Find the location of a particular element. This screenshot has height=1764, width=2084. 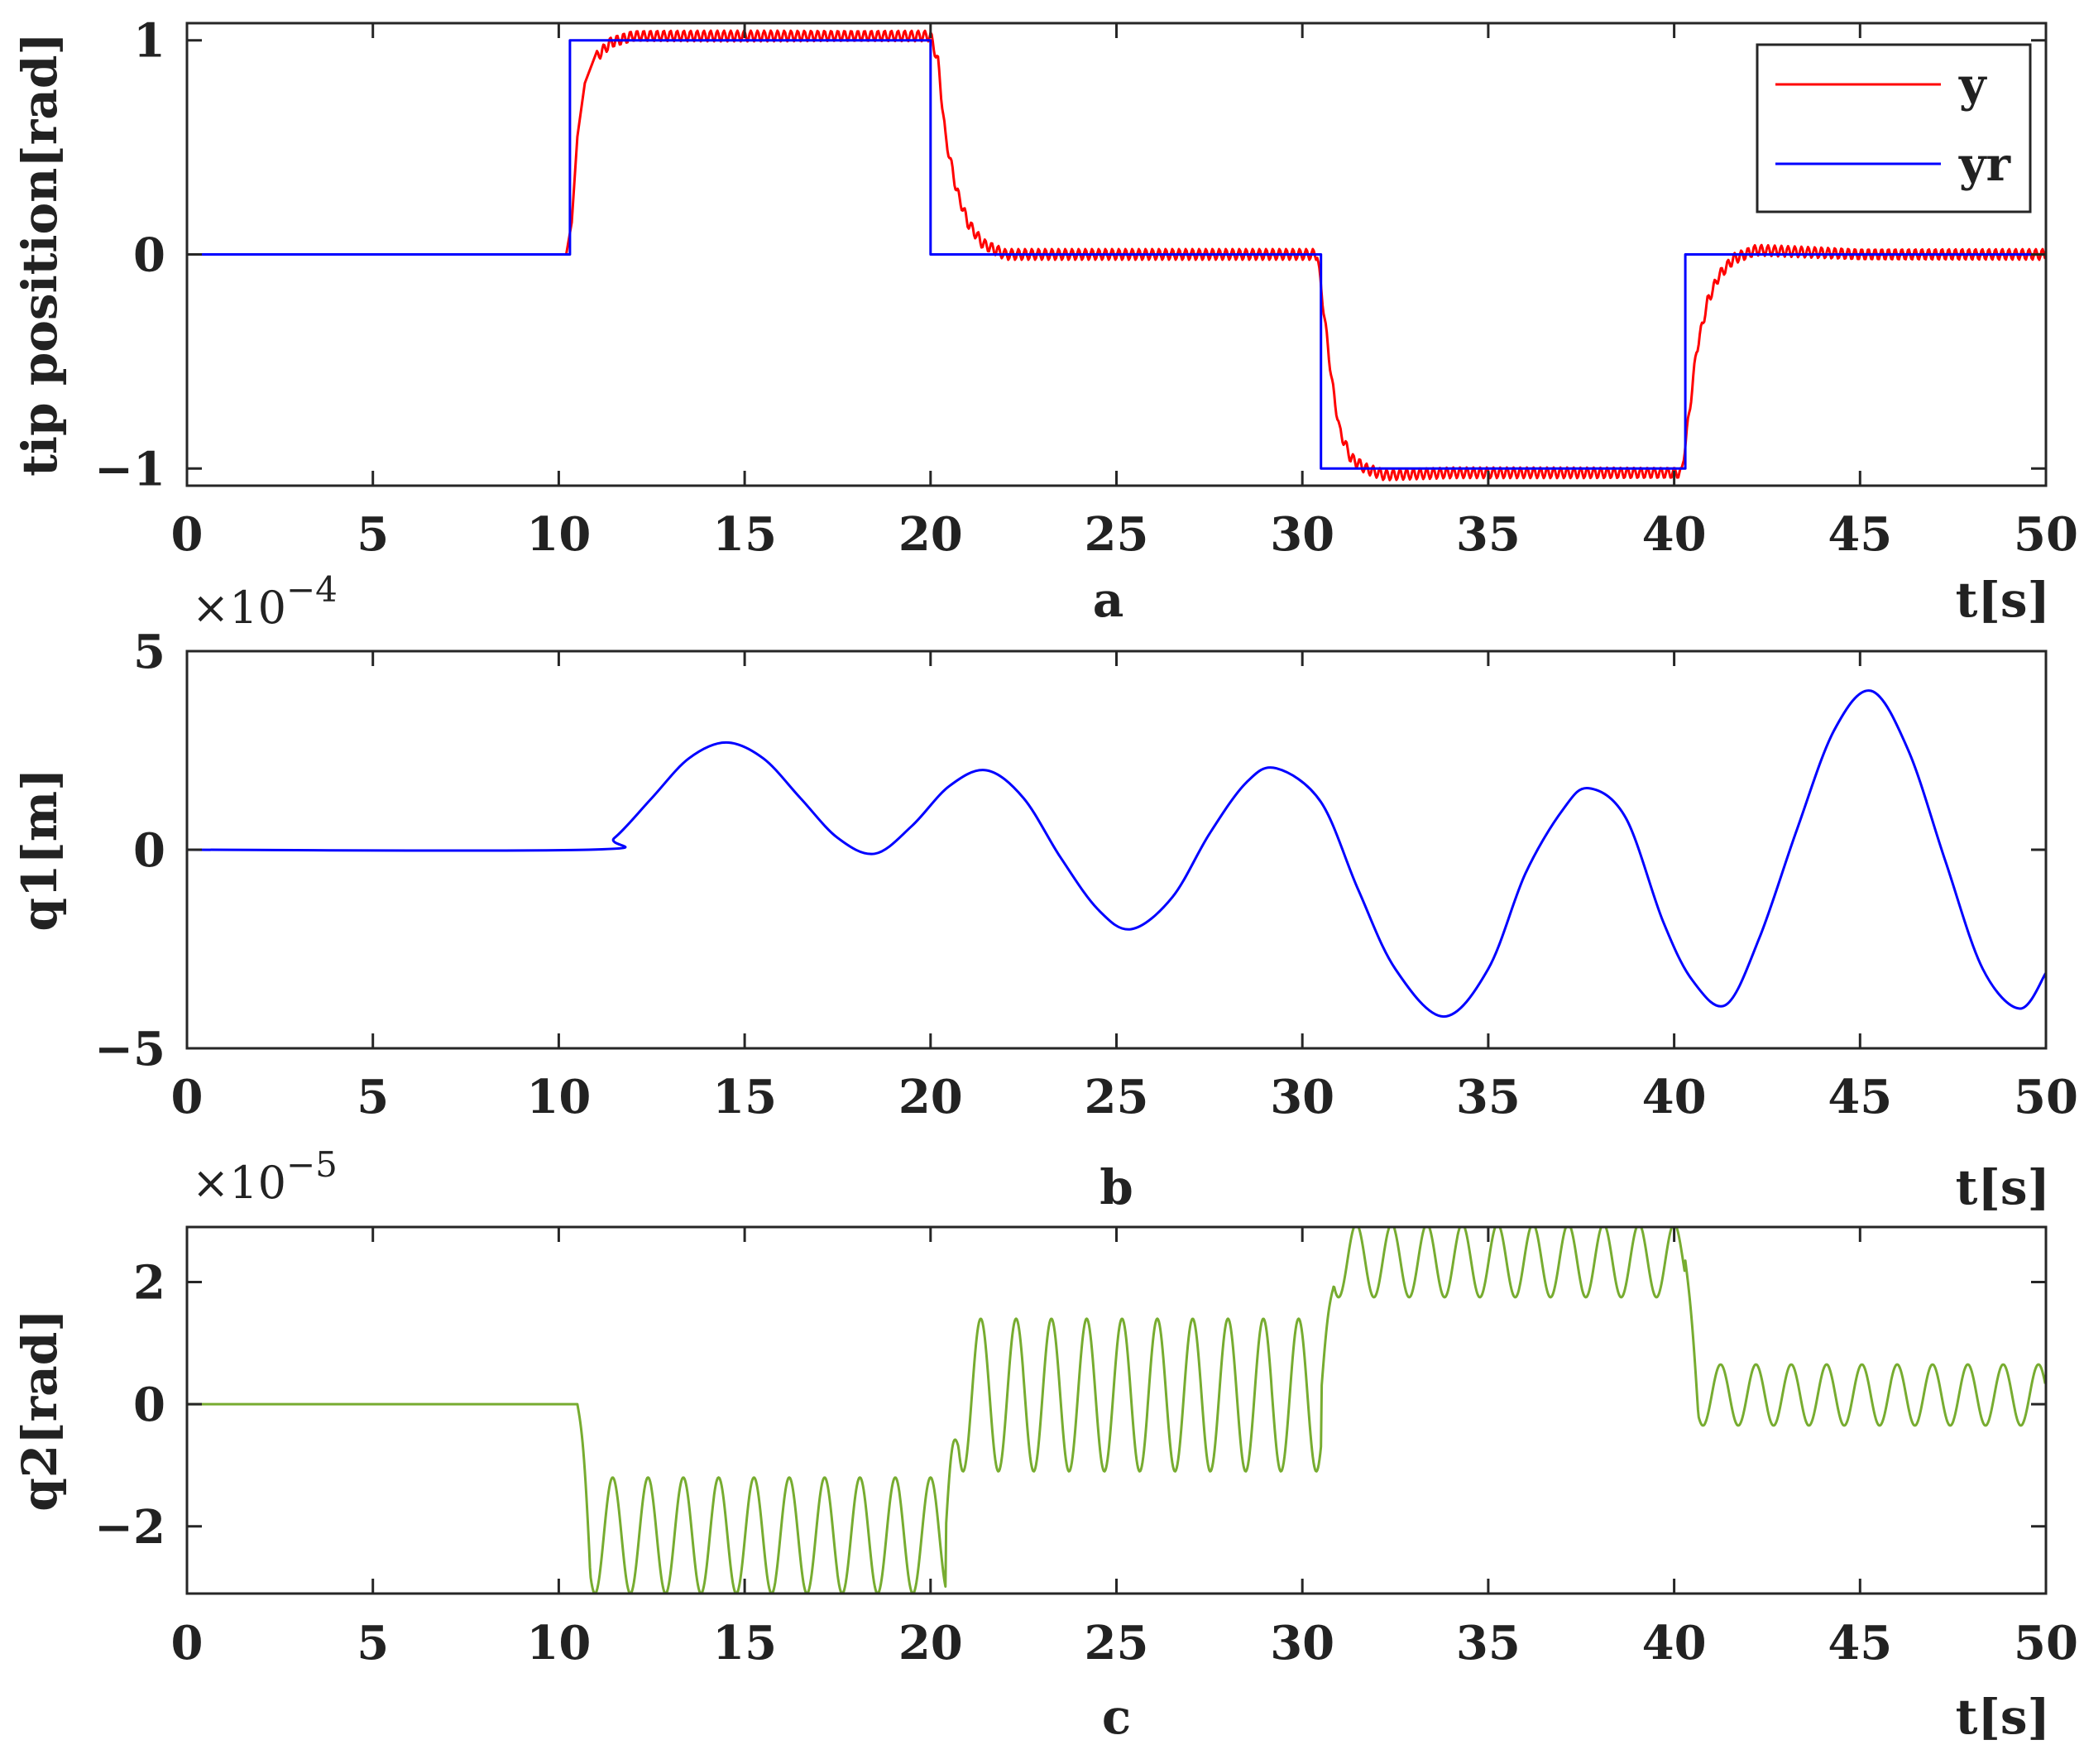

y-tick-label: 1 is located at coordinates (149, 42).